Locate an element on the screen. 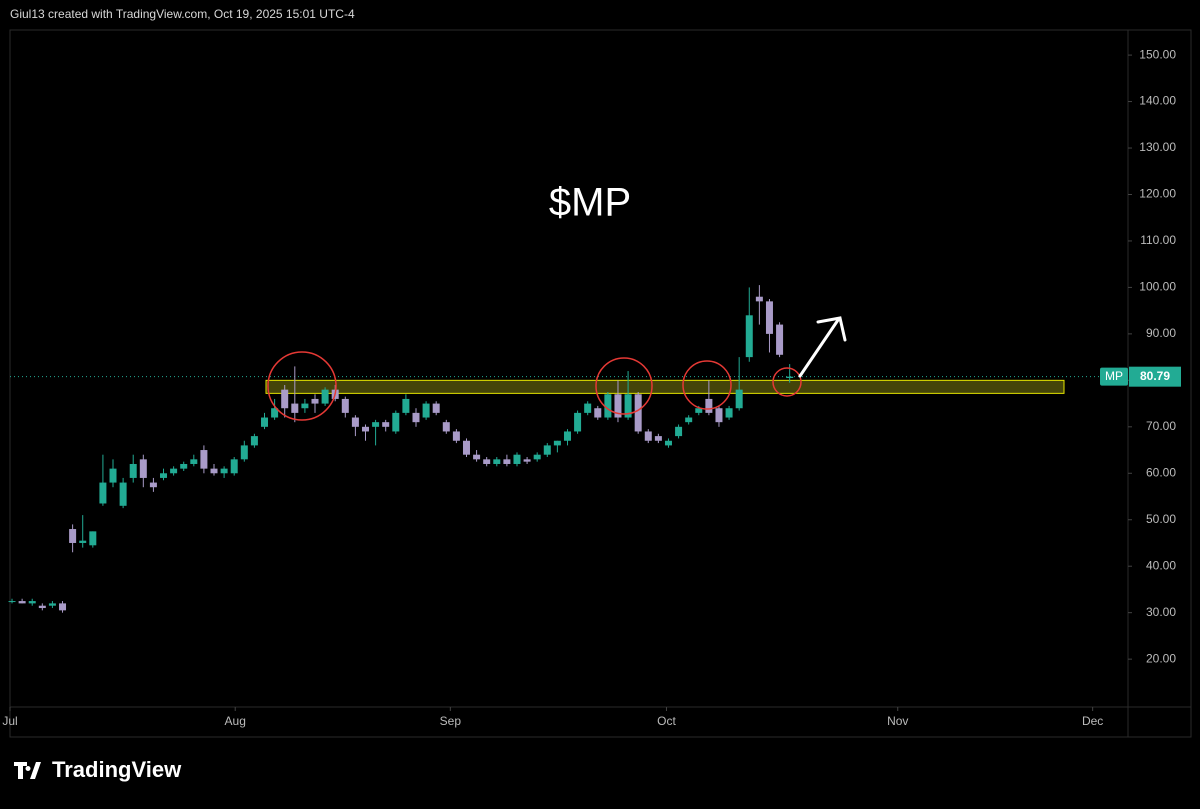 The width and height of the screenshot is (1200, 809). x-tick-label: Sep is located at coordinates (451, 721).